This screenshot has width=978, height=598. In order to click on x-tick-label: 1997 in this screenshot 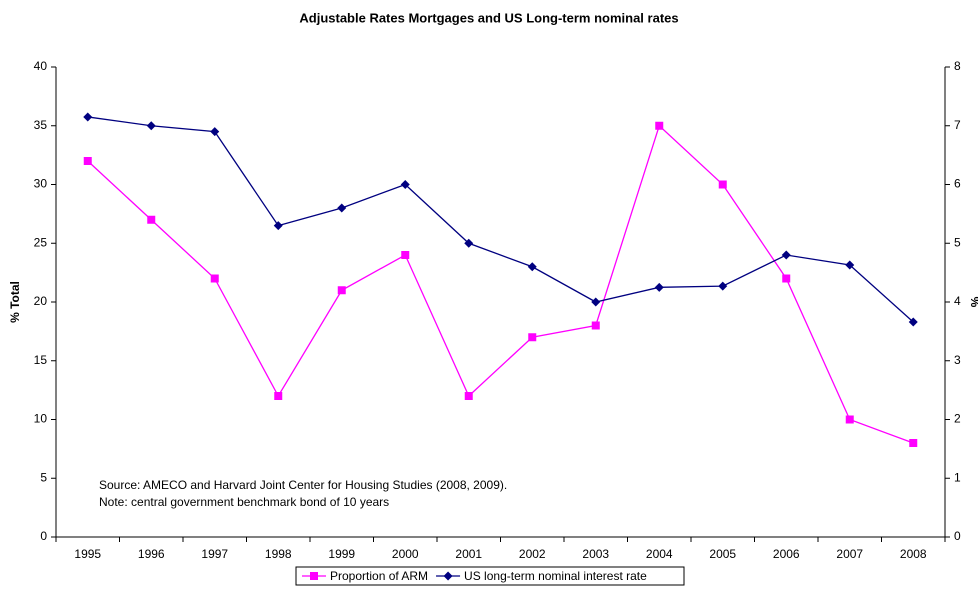, I will do `click(214, 554)`.